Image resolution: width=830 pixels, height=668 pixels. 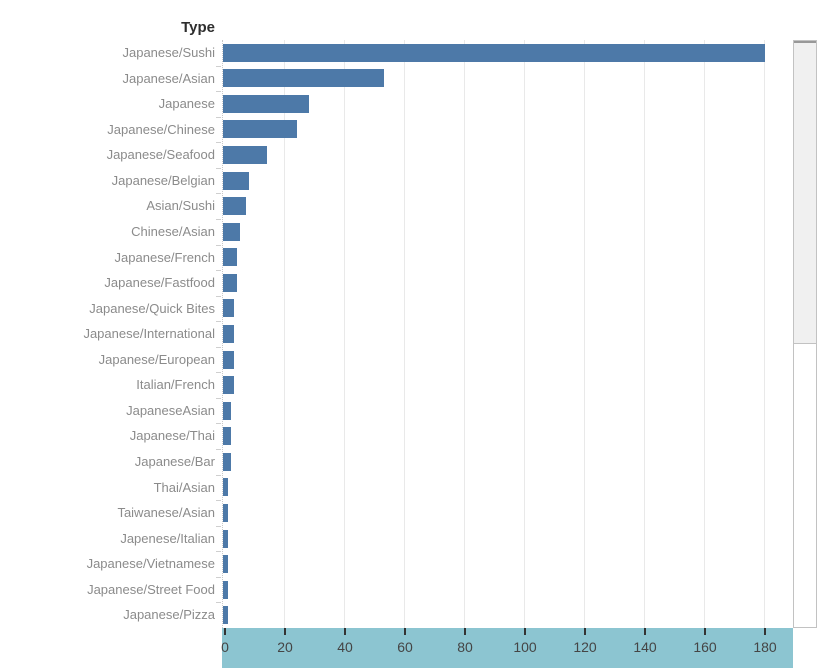 I want to click on category-label: Japanese/Thai, so click(x=172, y=436).